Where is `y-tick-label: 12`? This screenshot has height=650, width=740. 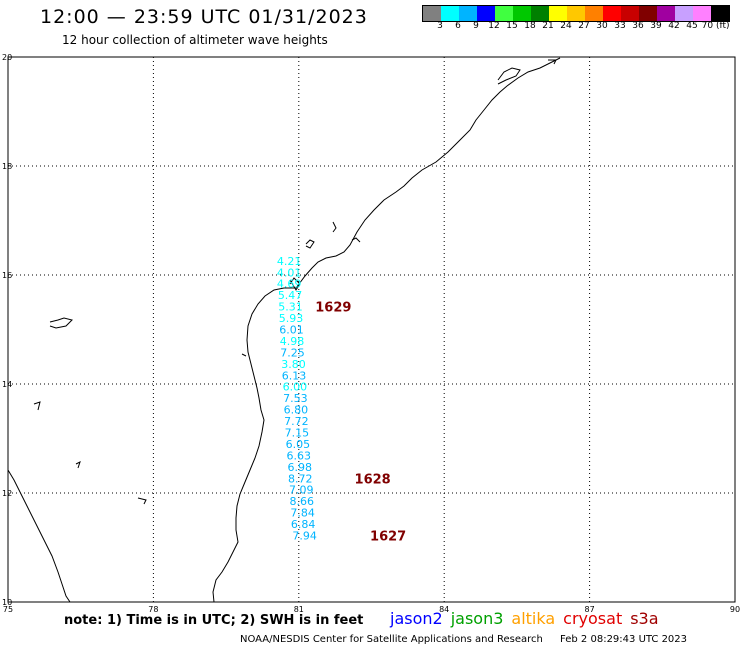 y-tick-label: 12 is located at coordinates (7, 493).